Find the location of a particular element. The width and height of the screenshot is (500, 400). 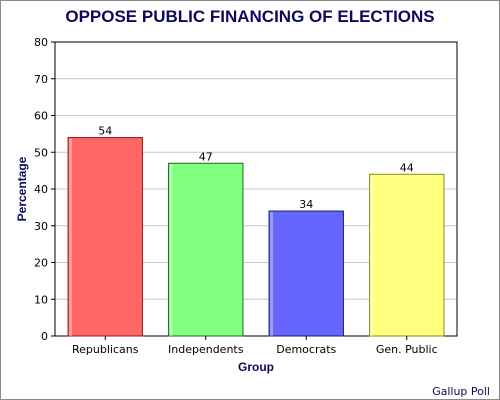

y-tick-label: 10 is located at coordinates (41, 299).